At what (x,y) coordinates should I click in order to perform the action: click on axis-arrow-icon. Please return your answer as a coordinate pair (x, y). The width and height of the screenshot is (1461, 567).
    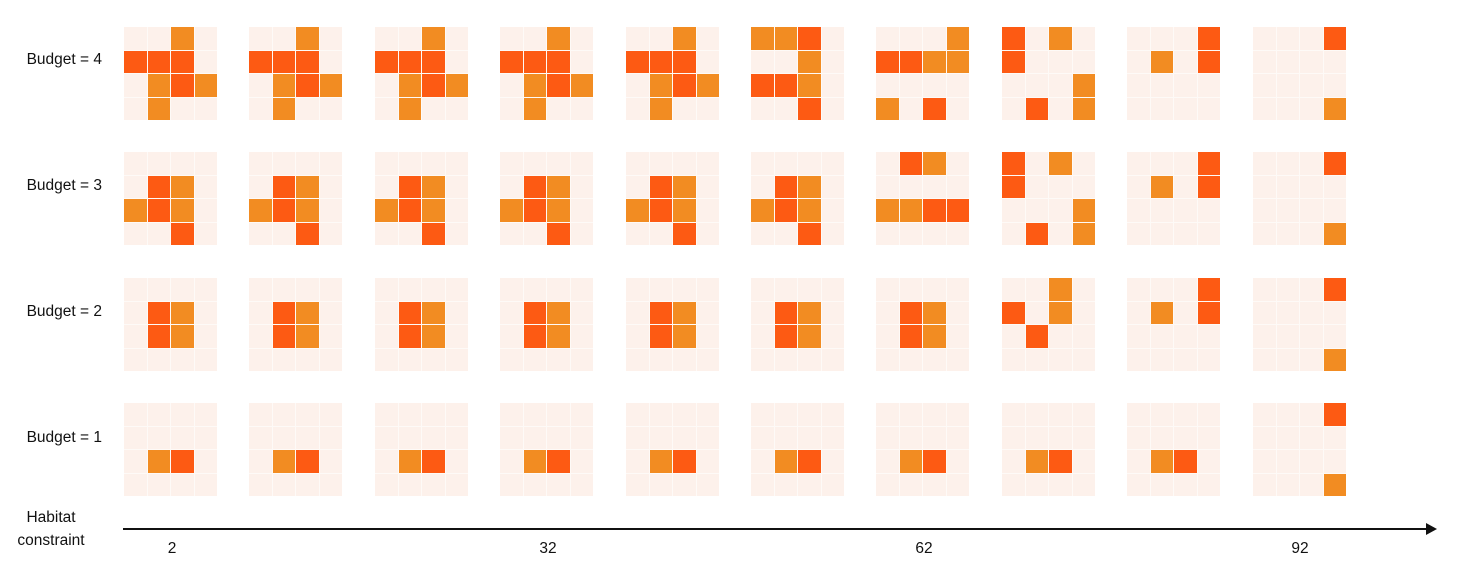
    Looking at the image, I should click on (1431, 529).